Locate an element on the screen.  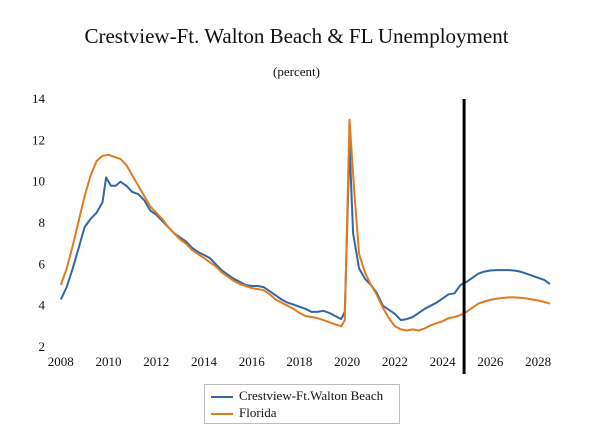
x-tick-label: 2020 is located at coordinates (347, 361).